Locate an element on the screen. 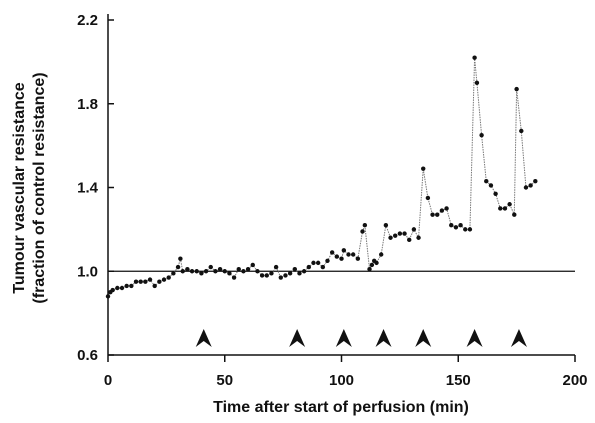  x-axis-title: Time after start of perfusion (min) is located at coordinates (341, 407).